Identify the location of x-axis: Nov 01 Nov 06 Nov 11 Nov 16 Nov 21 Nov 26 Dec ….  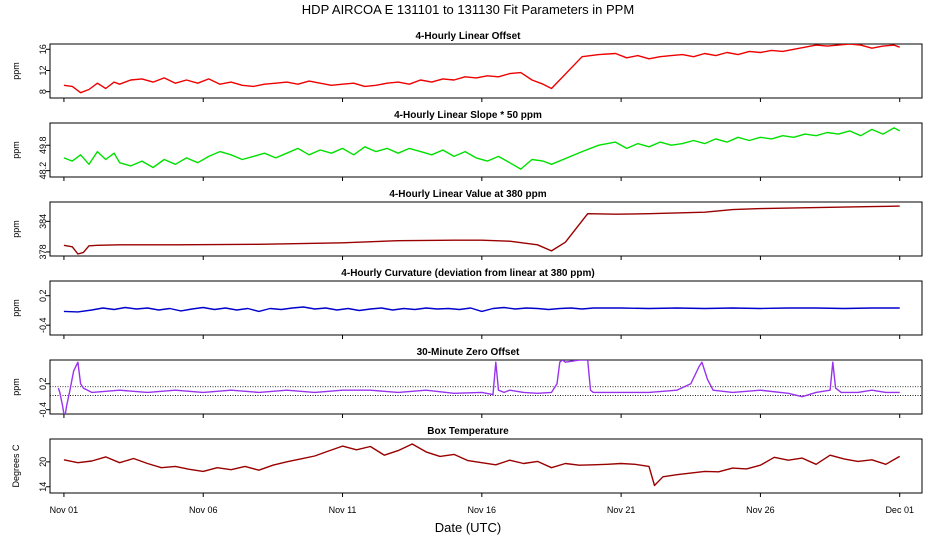
(482, 510).